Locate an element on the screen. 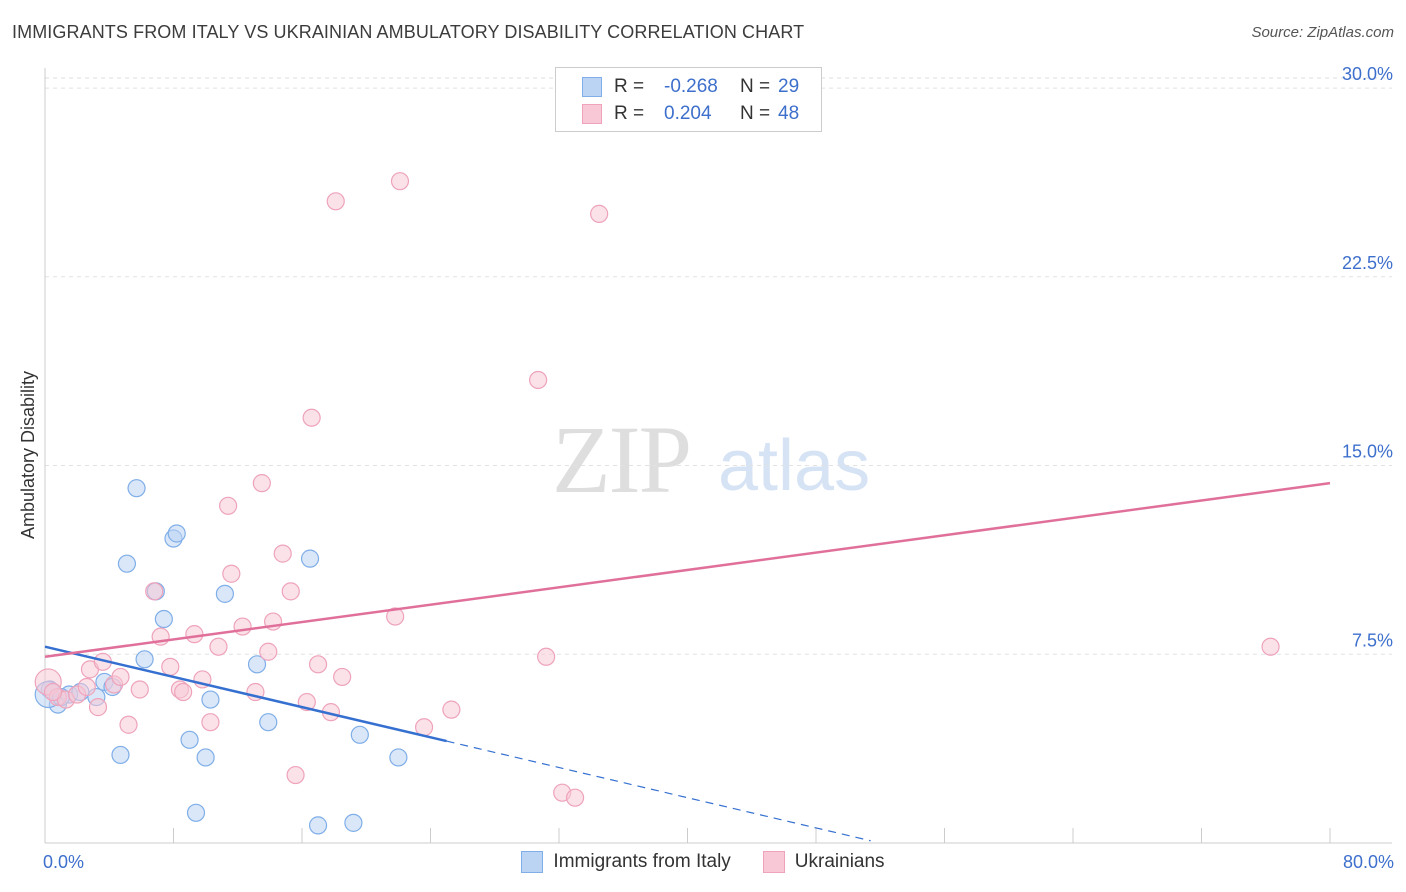  series-legend: Immigrants from Italy Ukrainians is located at coordinates (703, 862).